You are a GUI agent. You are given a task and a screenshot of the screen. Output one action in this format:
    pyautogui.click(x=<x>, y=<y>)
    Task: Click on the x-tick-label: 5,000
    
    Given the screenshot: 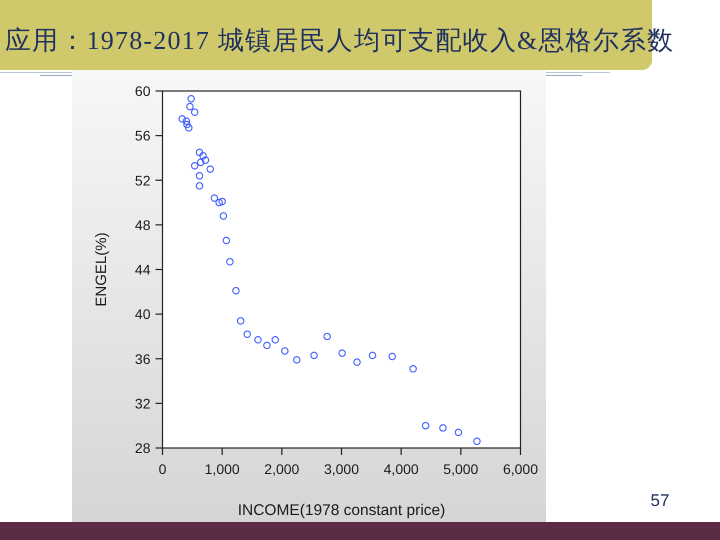 What is the action you would take?
    pyautogui.click(x=461, y=469)
    